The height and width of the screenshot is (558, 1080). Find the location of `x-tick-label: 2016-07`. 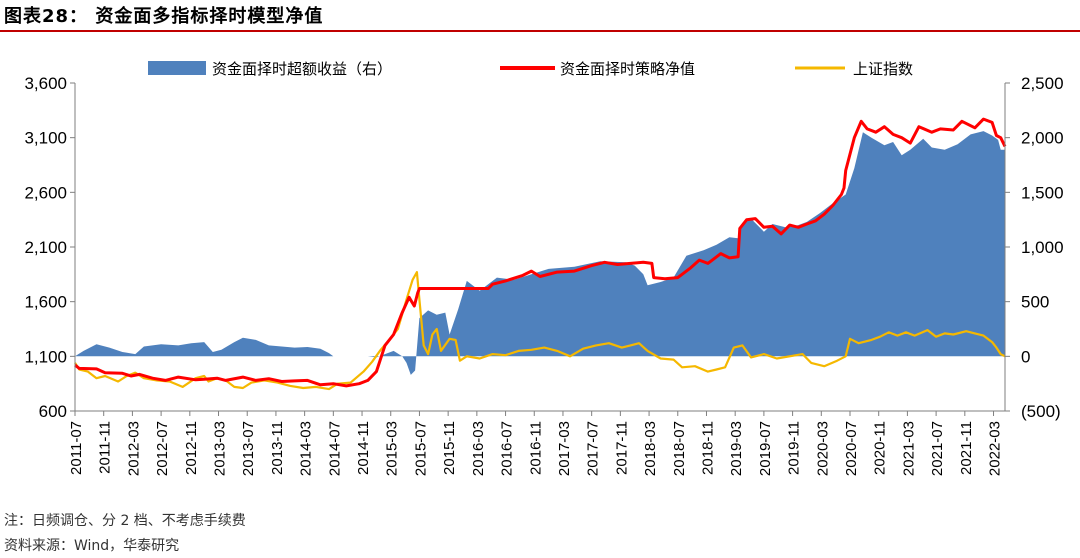

x-tick-label: 2016-07 is located at coordinates (507, 448).